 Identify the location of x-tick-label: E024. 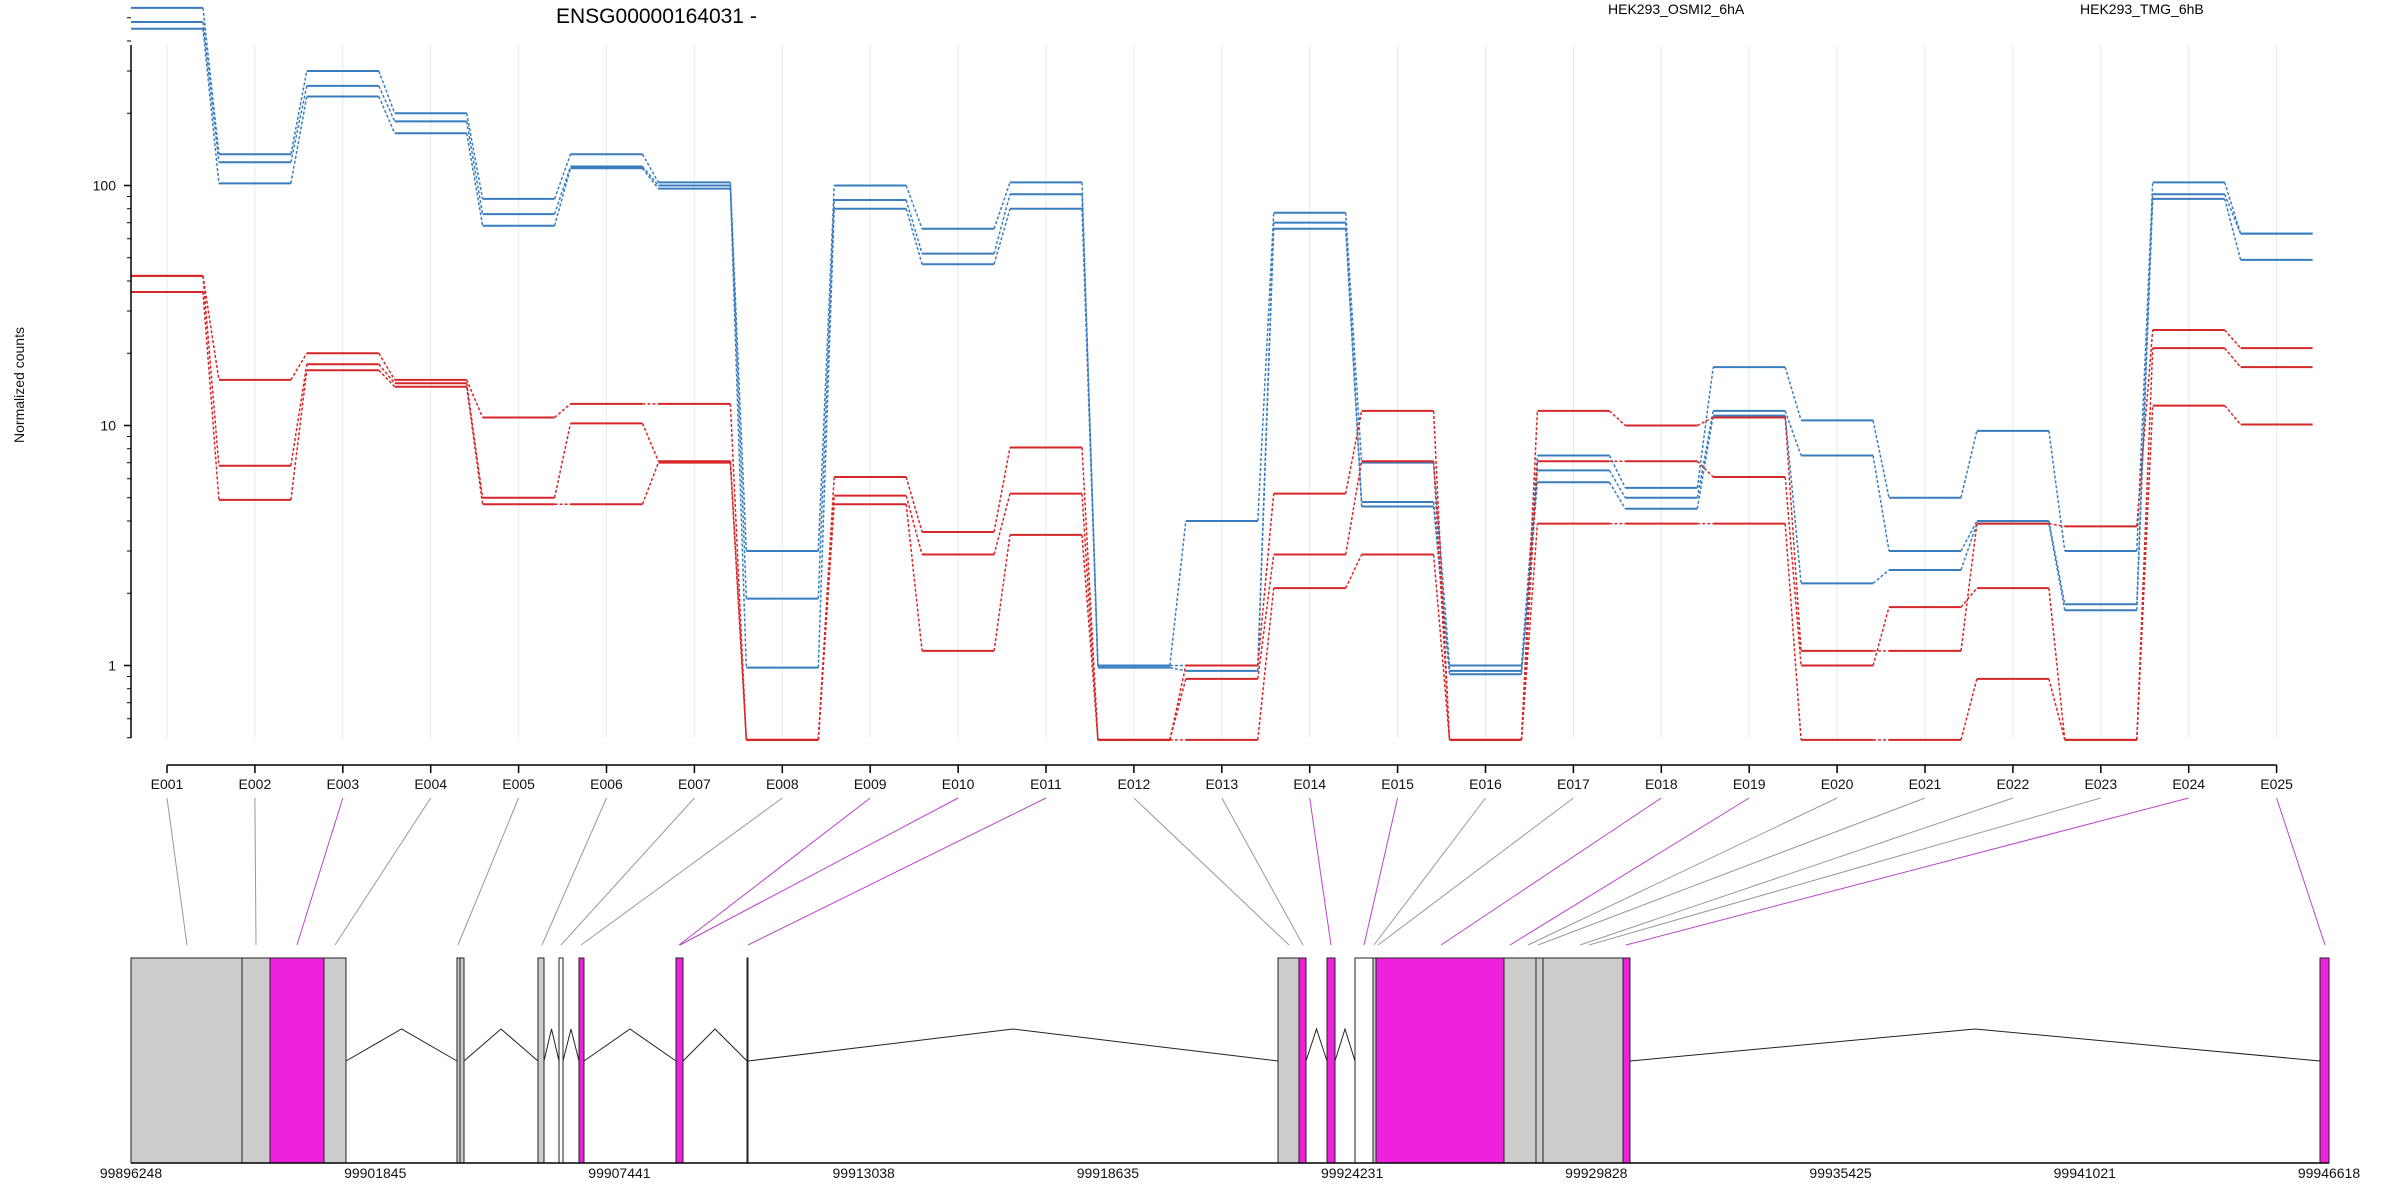
(2188, 784).